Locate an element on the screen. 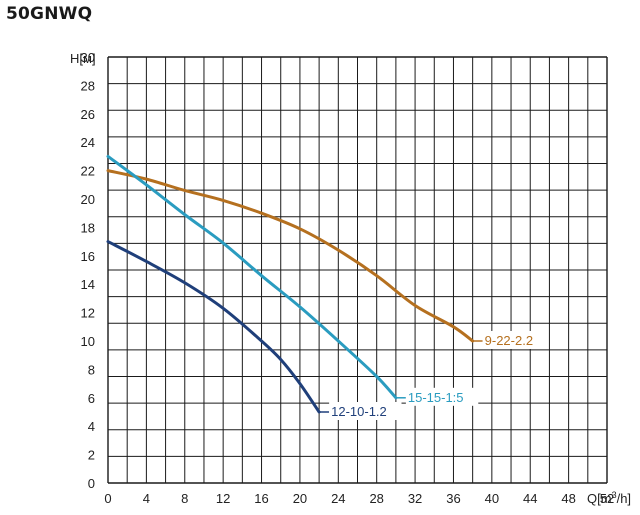 The height and width of the screenshot is (515, 640). y-axis-label: H[м] is located at coordinates (83, 58).